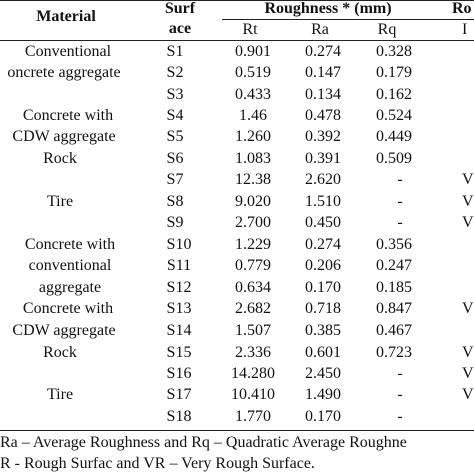 The width and height of the screenshot is (474, 474). Describe the element at coordinates (323, 352) in the screenshot. I see `ra-cell: 0.601` at that location.